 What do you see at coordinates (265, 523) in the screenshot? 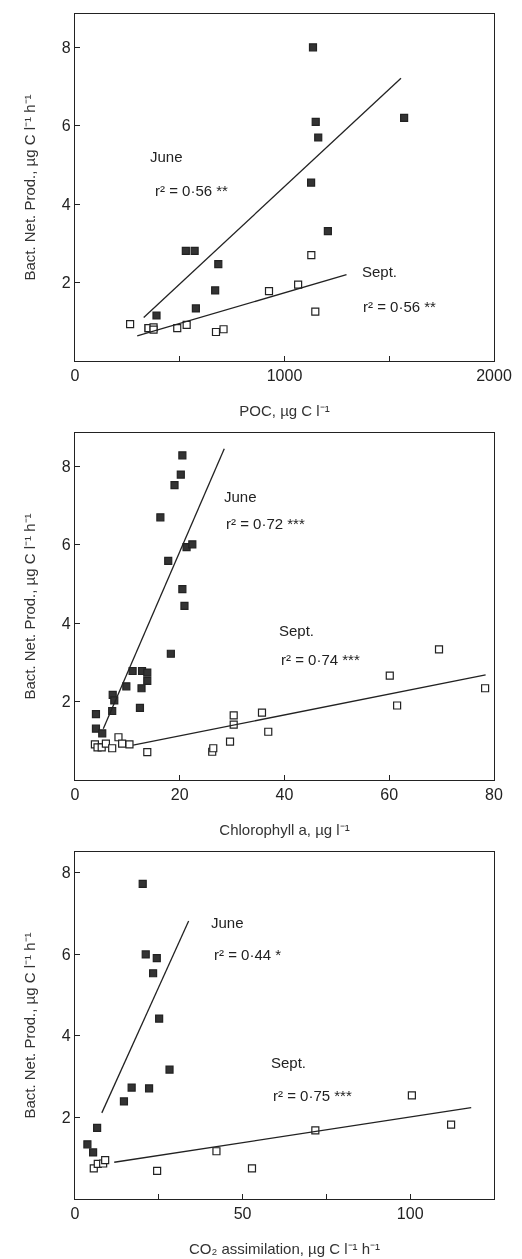
I see `annotation: r² = 0·72 ***` at bounding box center [265, 523].